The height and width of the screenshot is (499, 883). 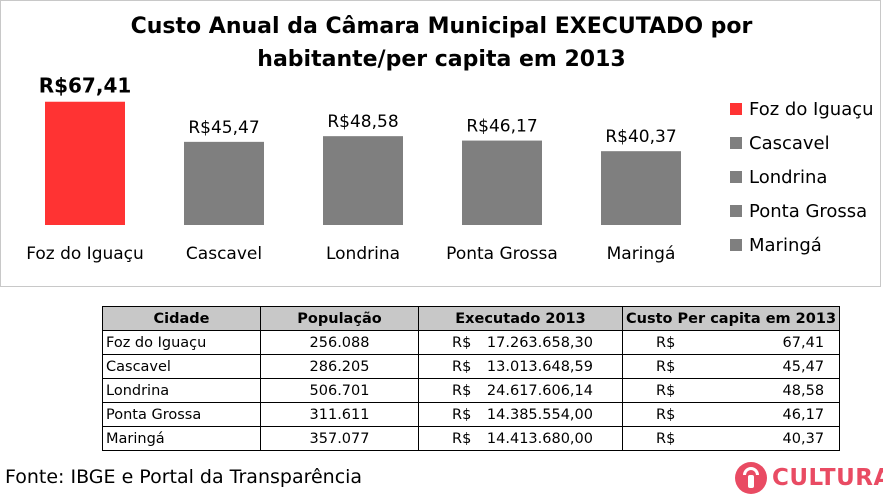 What do you see at coordinates (181, 414) in the screenshot?
I see `cell-city: Ponta Grossa` at bounding box center [181, 414].